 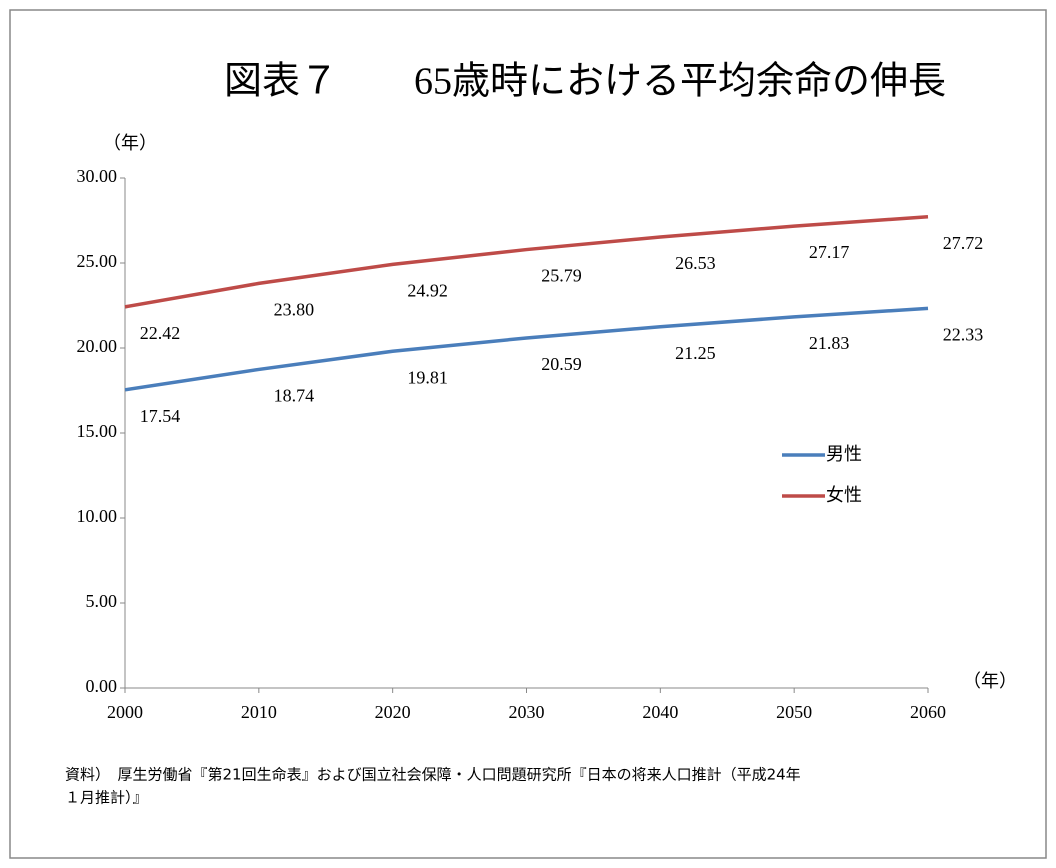 I want to click on data-label: 21.83, so click(x=829, y=343).